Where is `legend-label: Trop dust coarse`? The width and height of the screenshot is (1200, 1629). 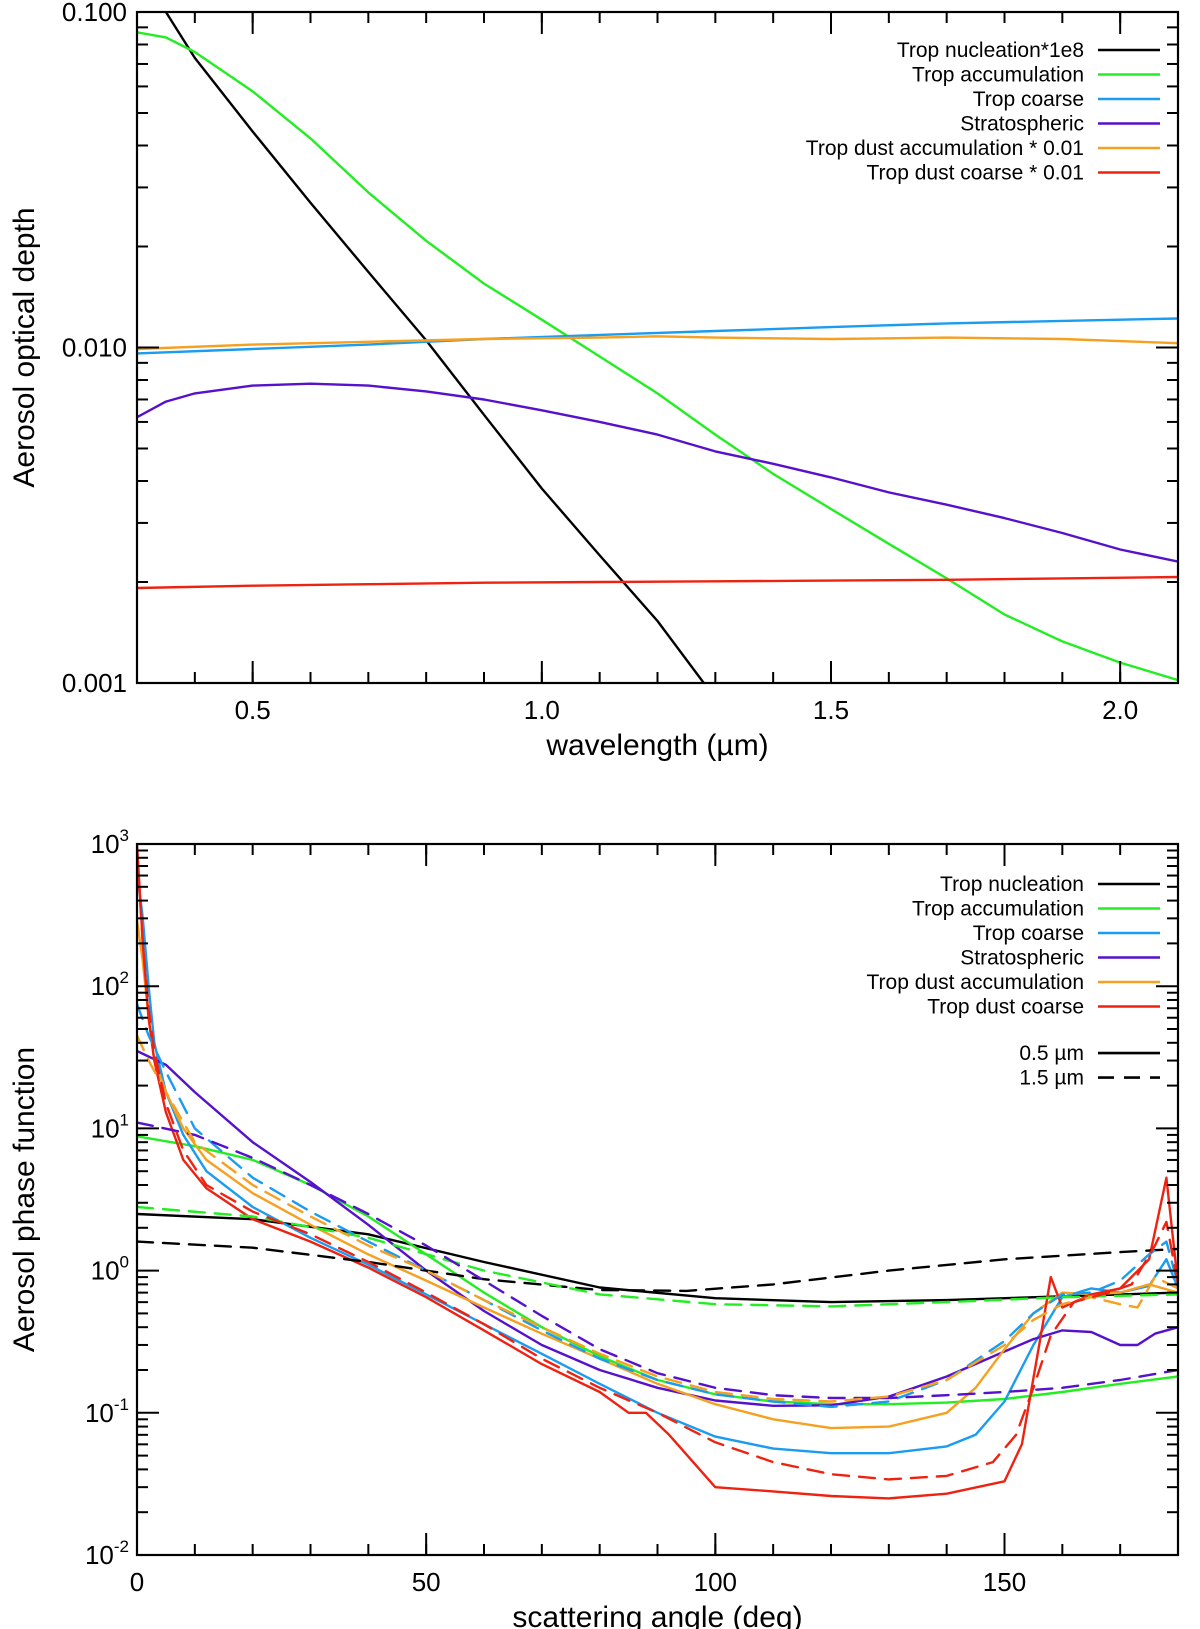 legend-label: Trop dust coarse is located at coordinates (1005, 1007).